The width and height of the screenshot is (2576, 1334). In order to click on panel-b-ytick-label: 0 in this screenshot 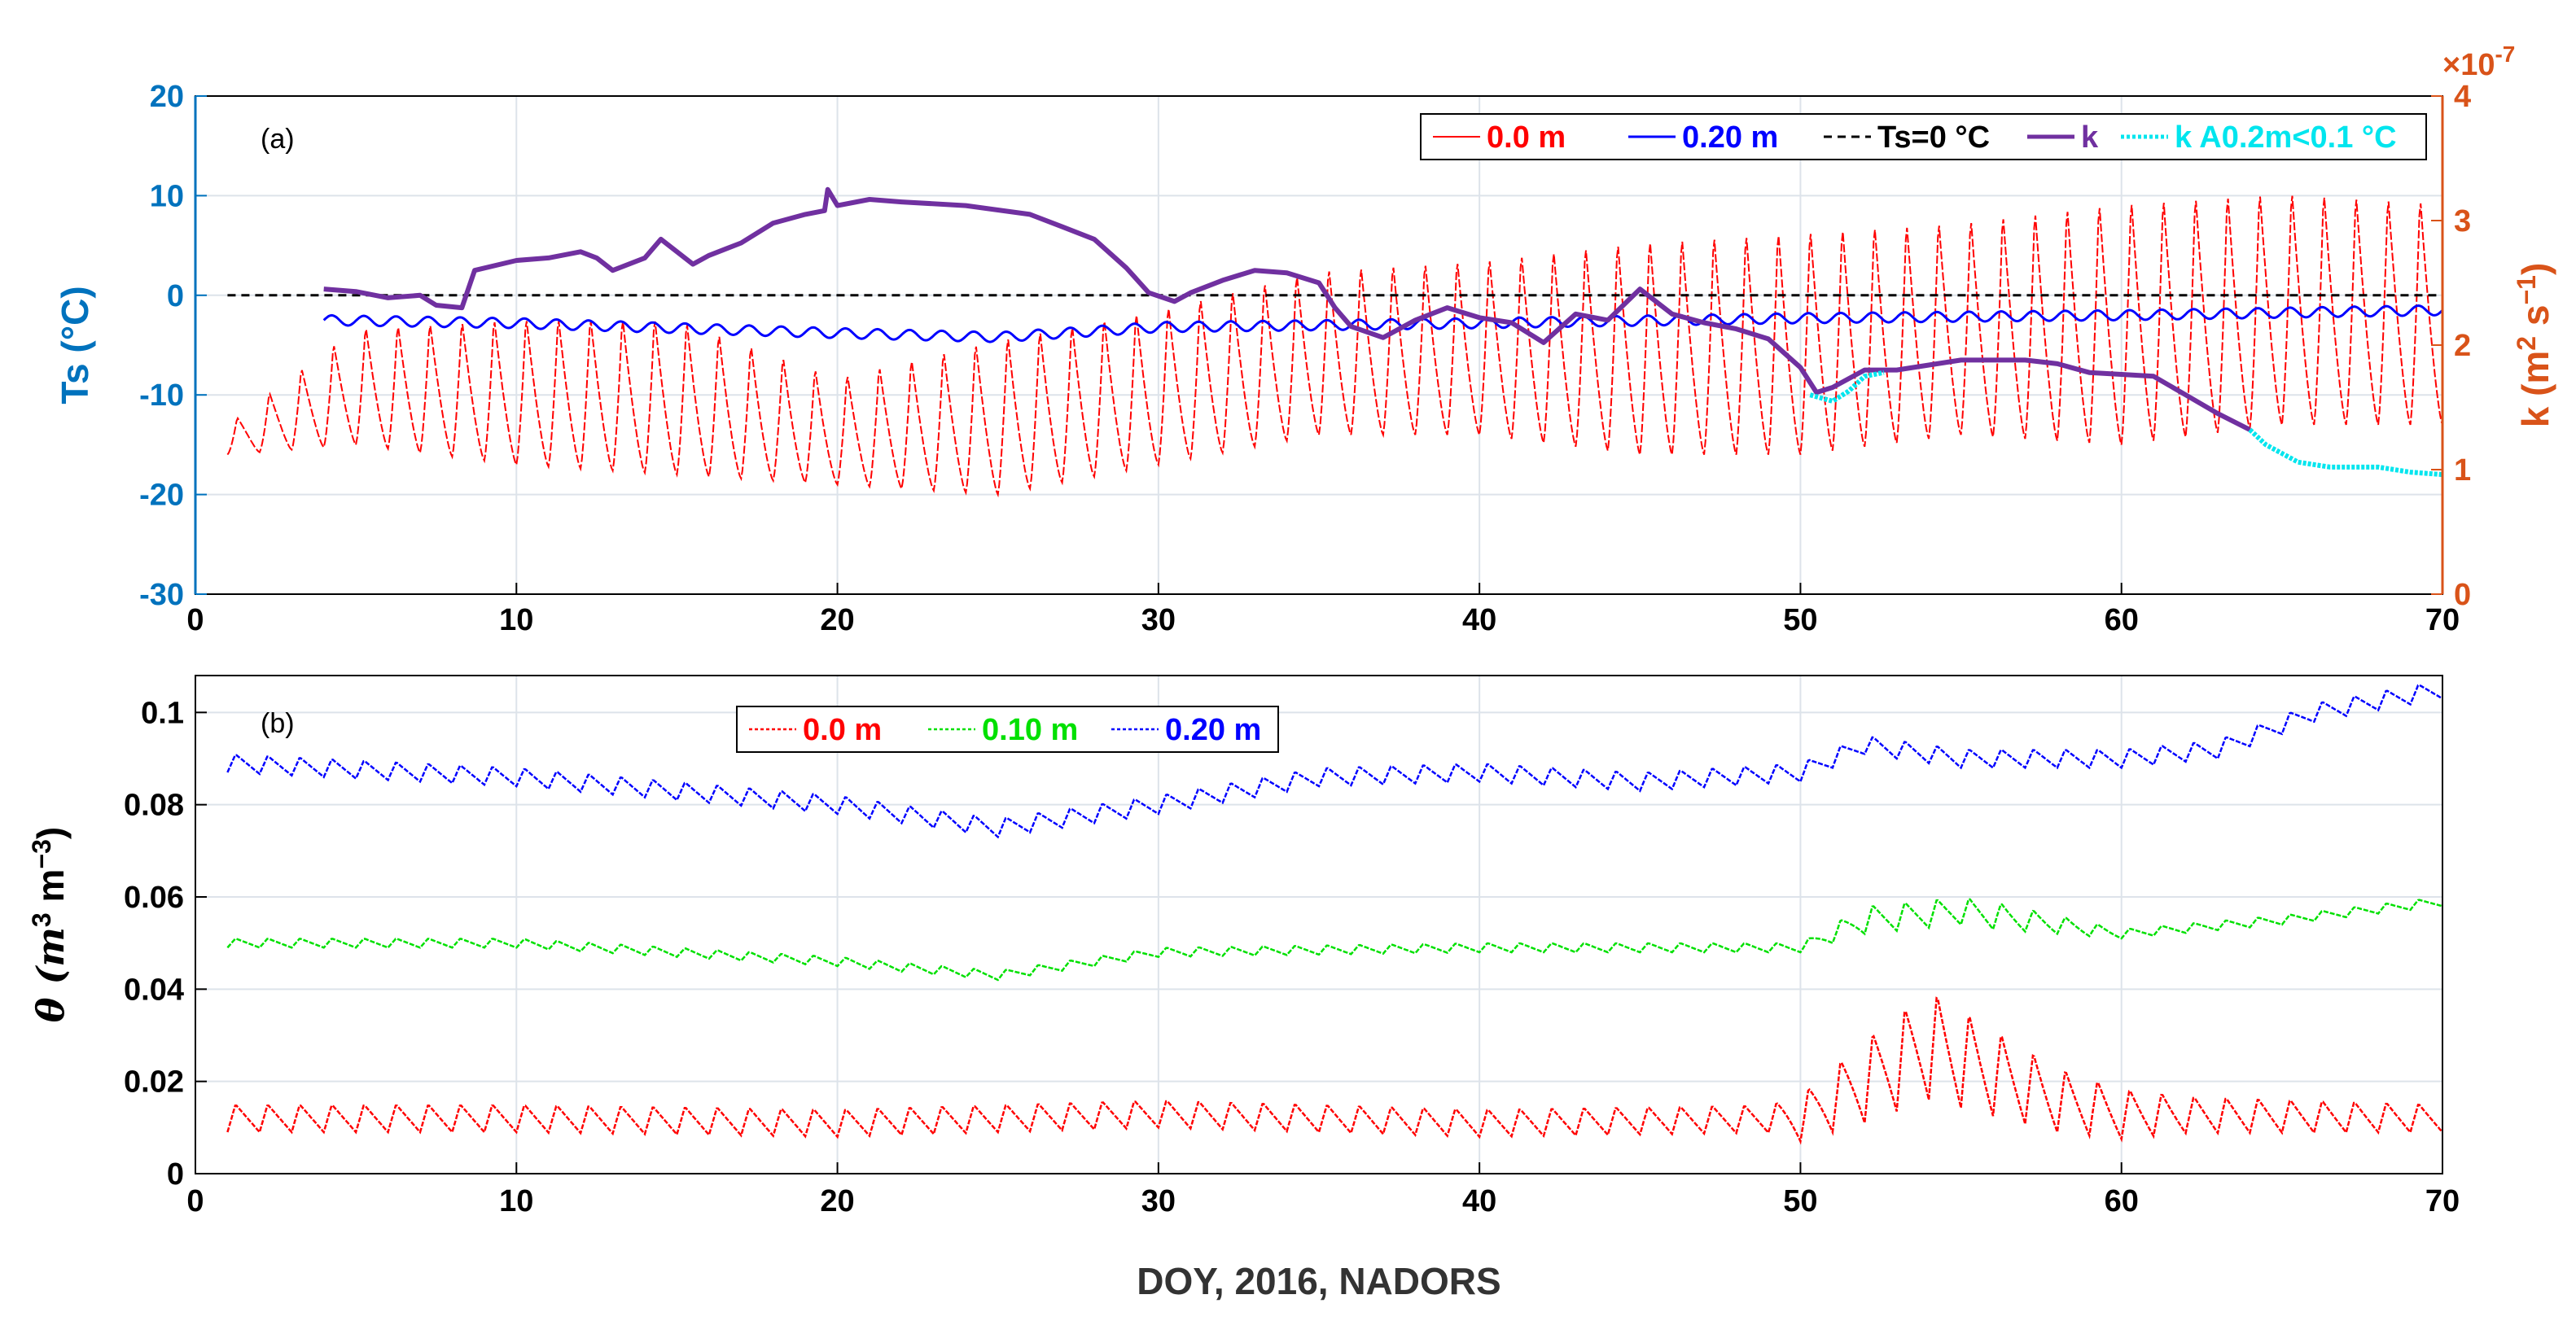, I will do `click(175, 1174)`.